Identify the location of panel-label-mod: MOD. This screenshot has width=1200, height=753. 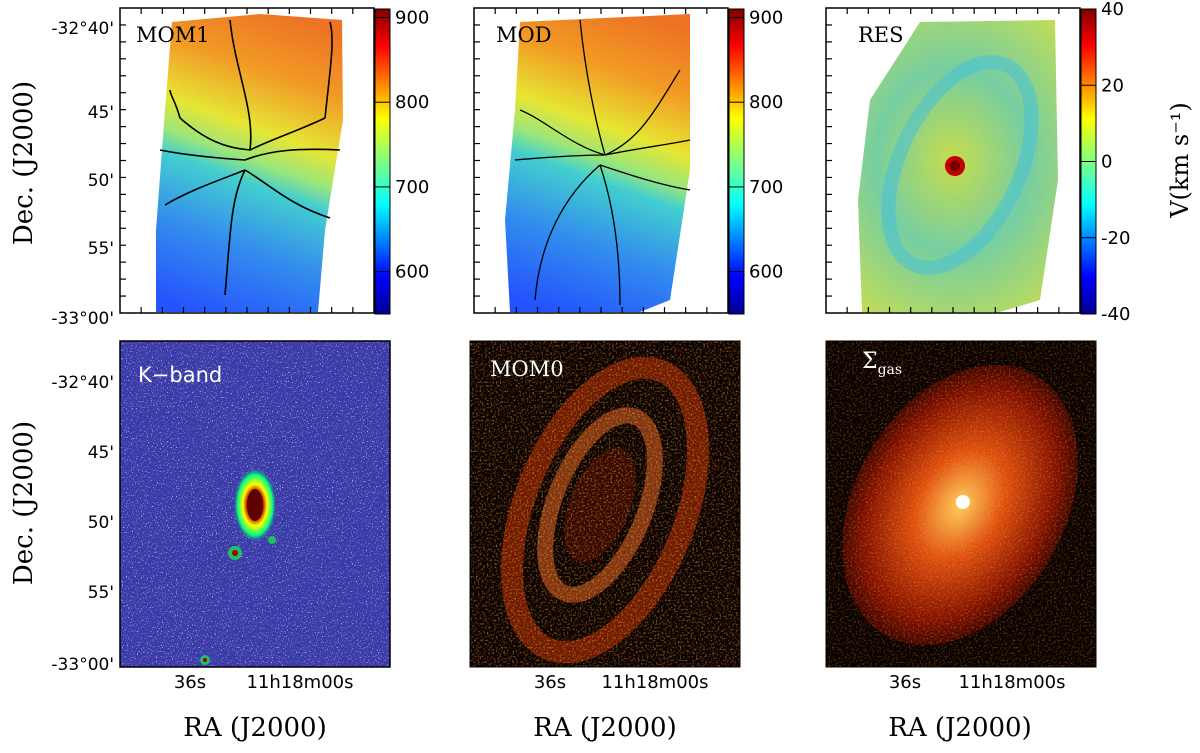
(524, 35).